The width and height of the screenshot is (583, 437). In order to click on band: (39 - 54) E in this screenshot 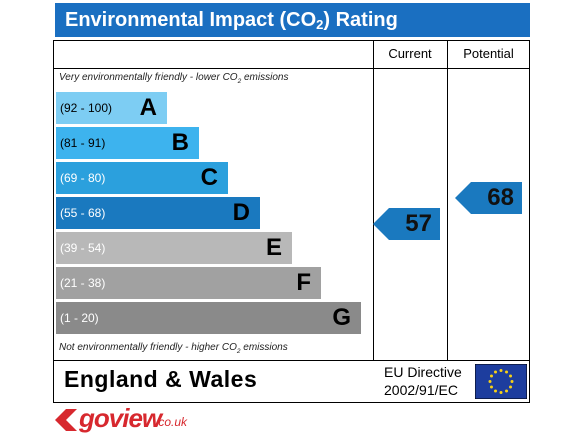, I will do `click(174, 248)`.